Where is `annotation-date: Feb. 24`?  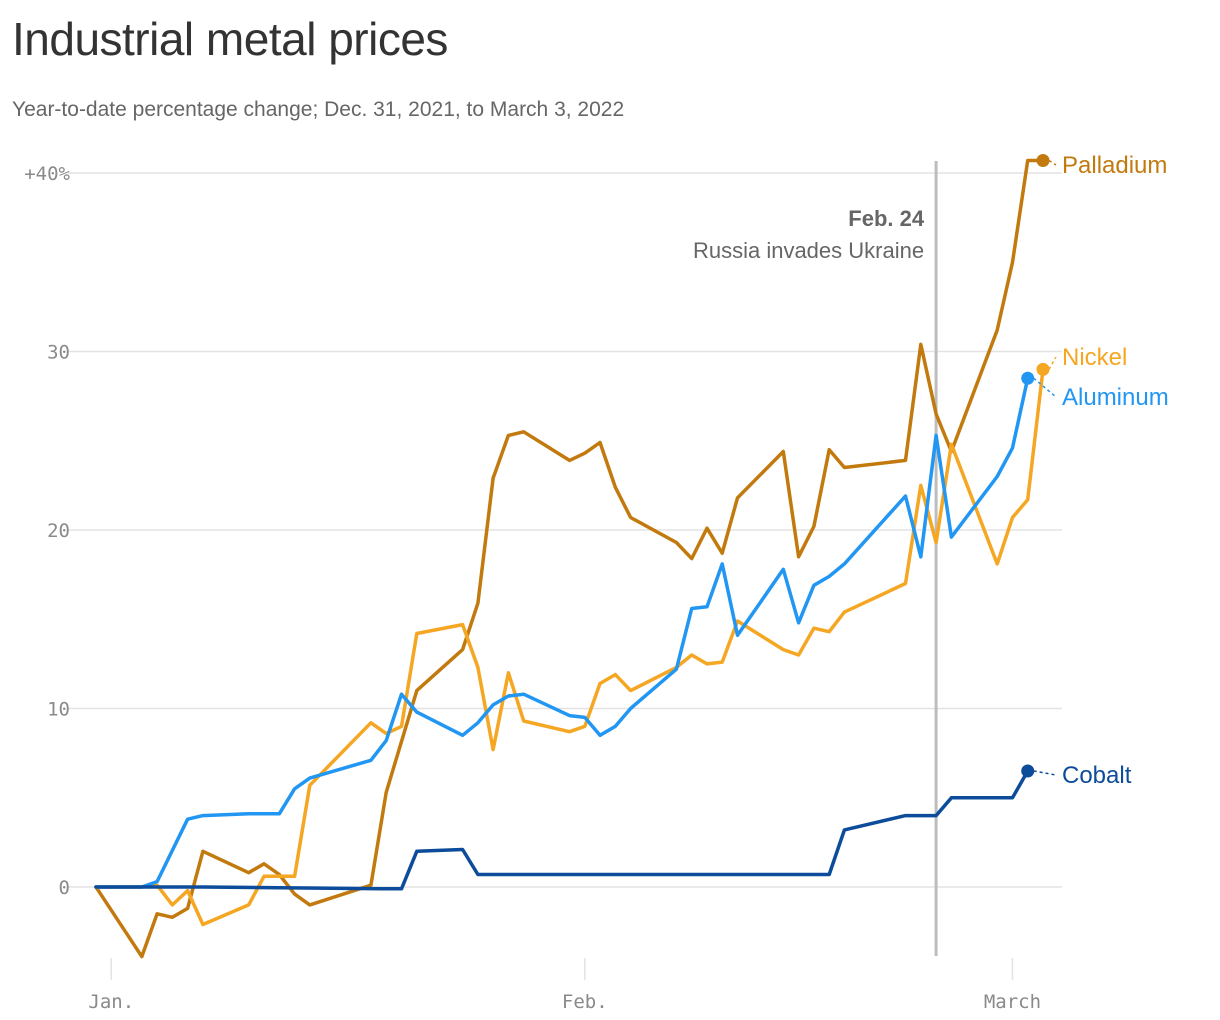 annotation-date: Feb. 24 is located at coordinates (886, 218).